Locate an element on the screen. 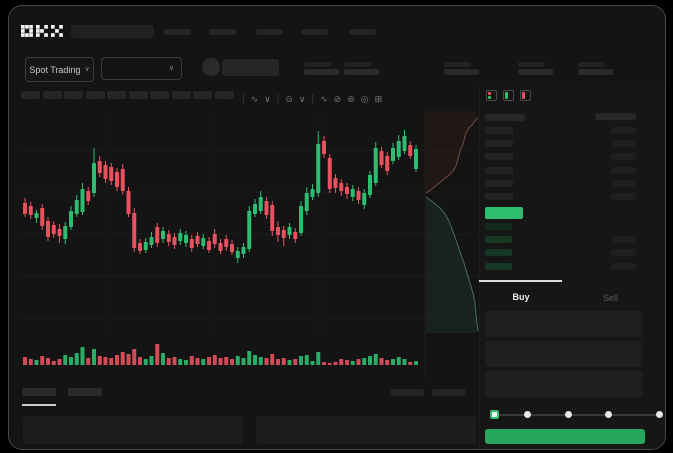  orderbook-header-right-placeholder is located at coordinates (615, 116).